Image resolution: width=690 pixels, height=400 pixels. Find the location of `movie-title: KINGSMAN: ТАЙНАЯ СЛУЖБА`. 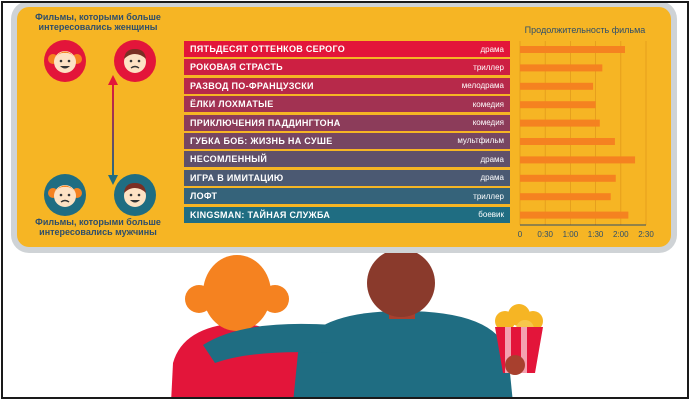

movie-title: KINGSMAN: ТАЙНАЯ СЛУЖБА is located at coordinates (260, 214).